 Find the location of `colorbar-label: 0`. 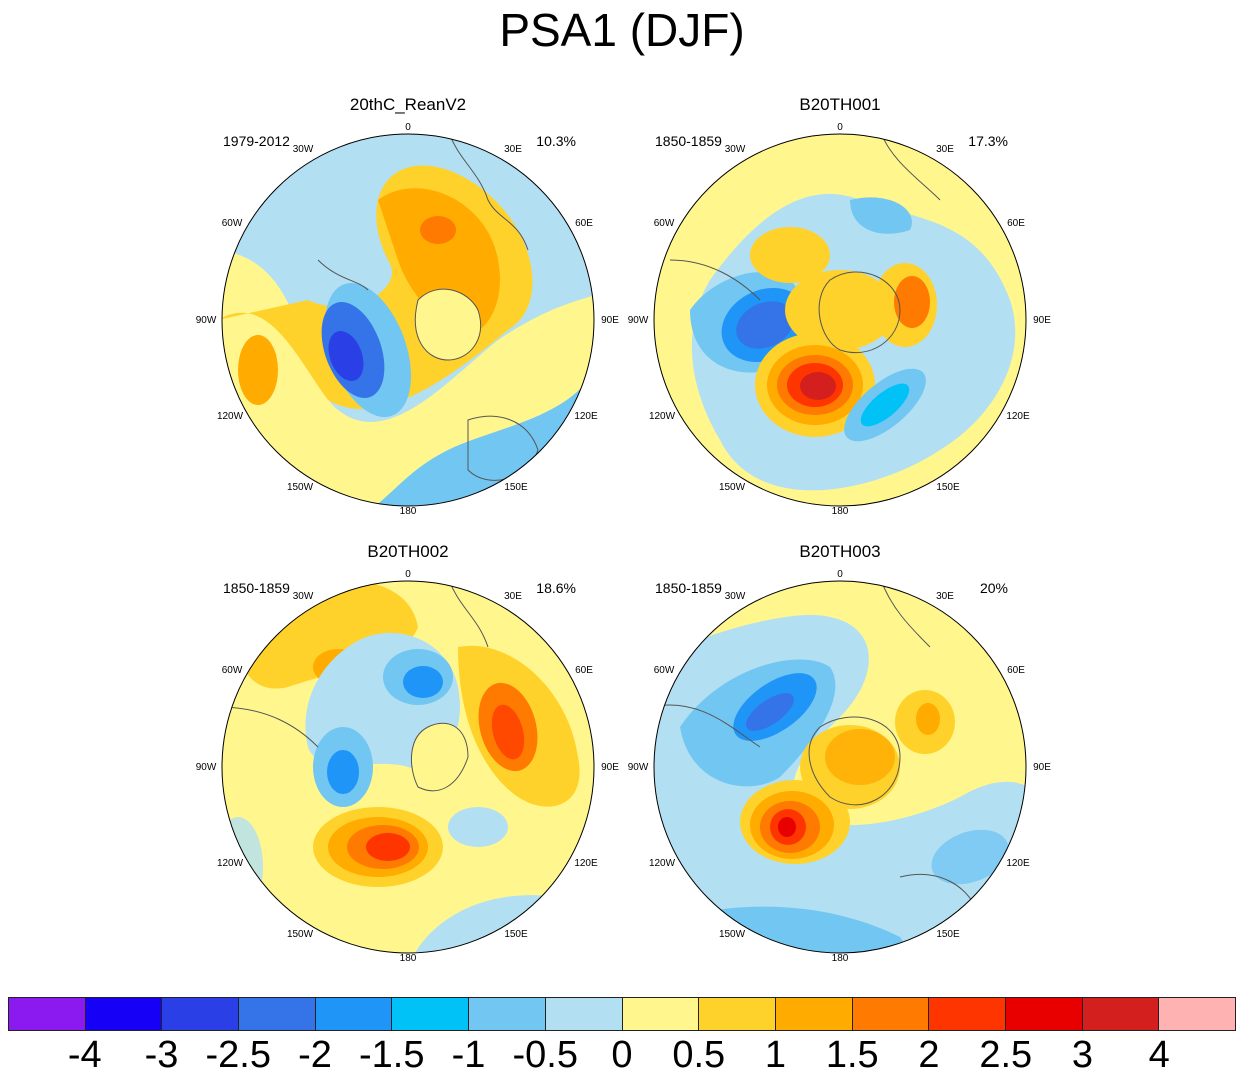

colorbar-label: 0 is located at coordinates (622, 1055).